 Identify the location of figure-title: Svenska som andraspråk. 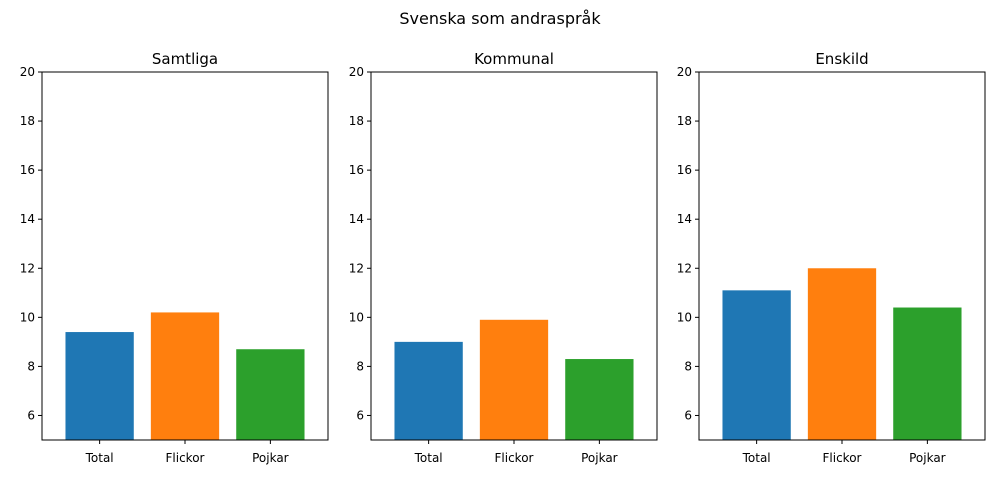
(500, 18).